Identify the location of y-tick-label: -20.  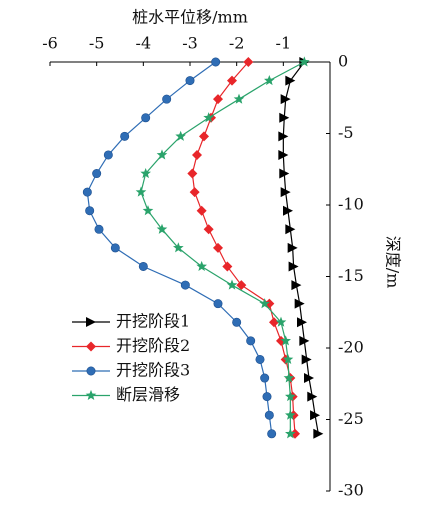
(351, 347).